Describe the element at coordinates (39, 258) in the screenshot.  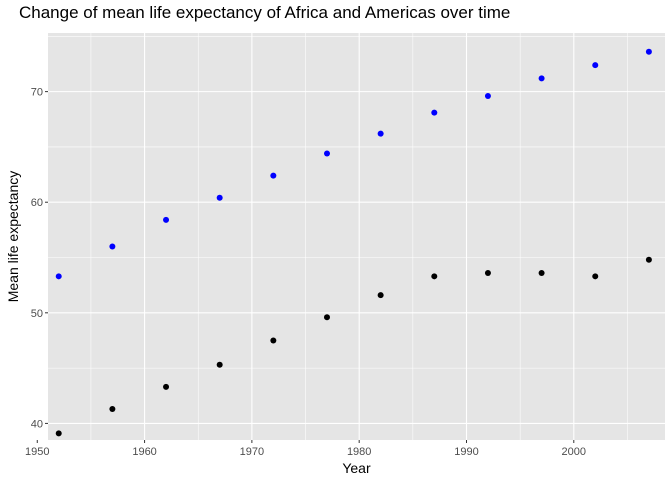
I see `y-axis-ticks: 40 50 60 70` at that location.